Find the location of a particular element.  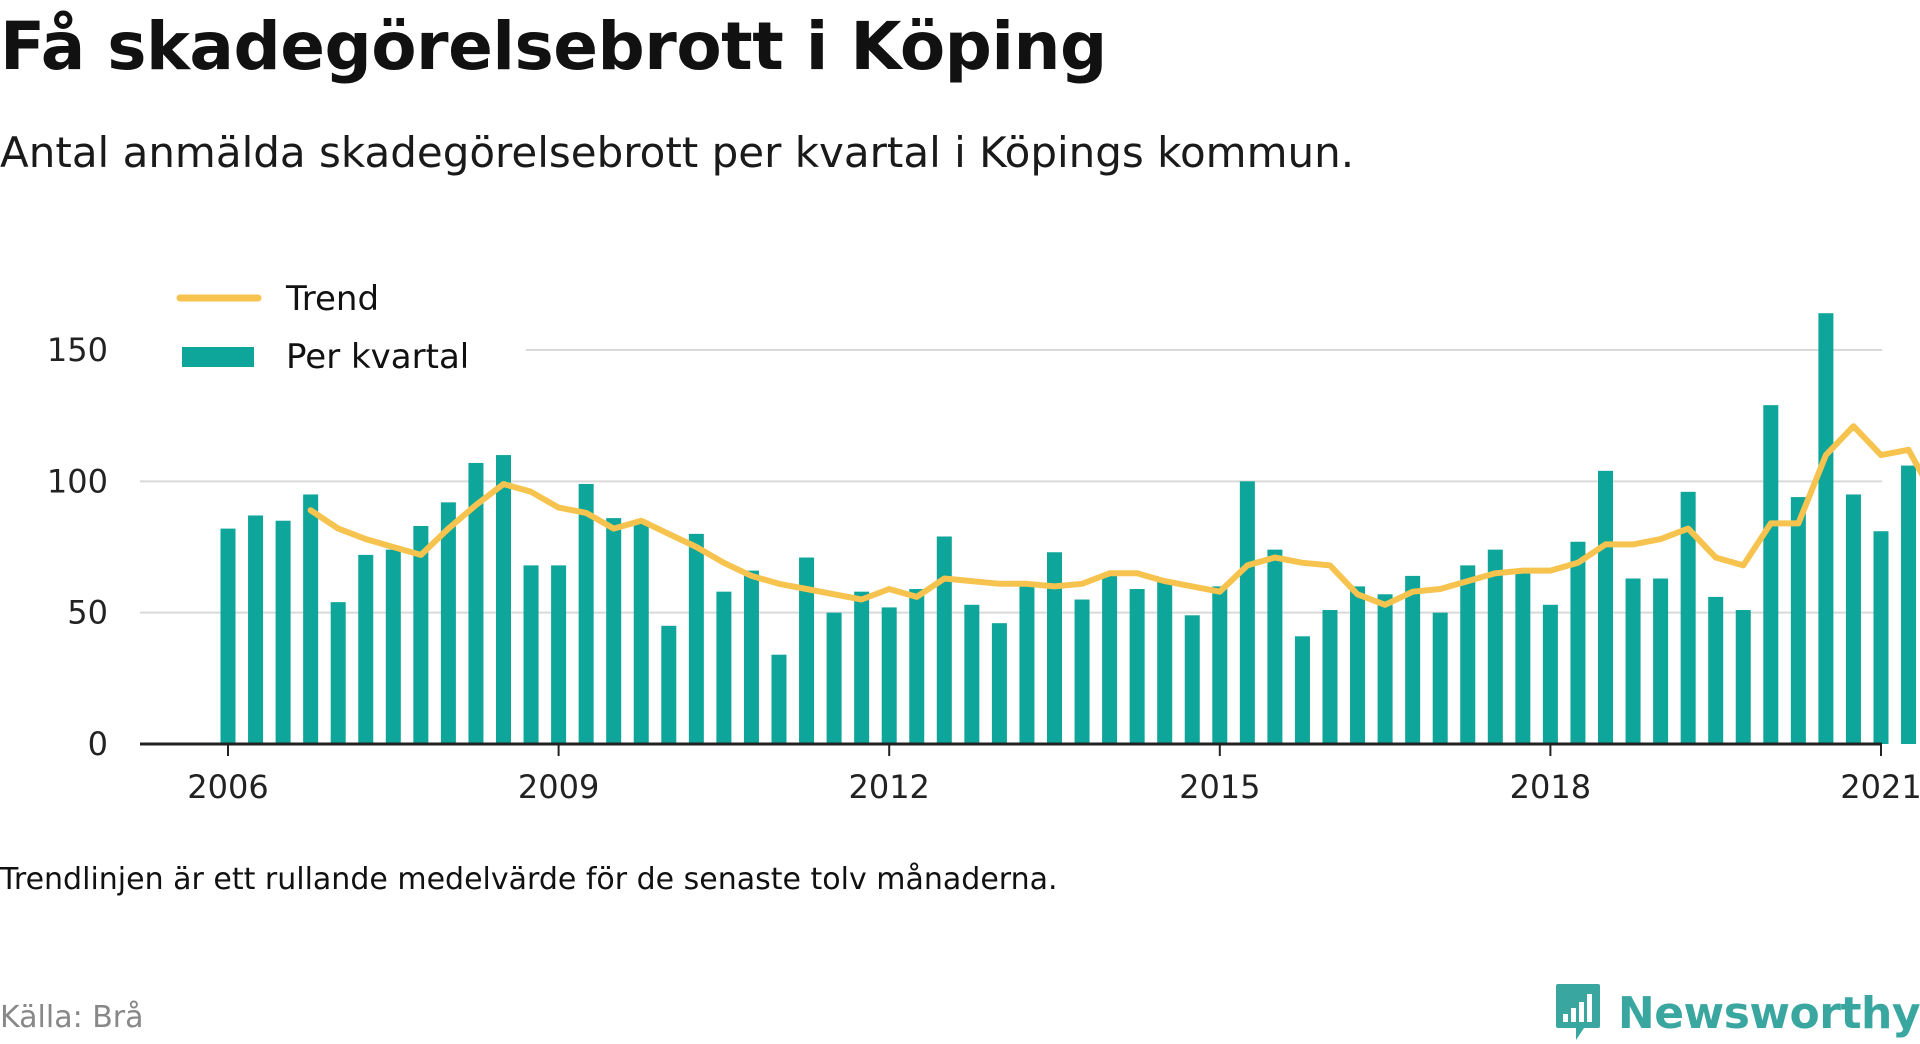

x-tick-label: 2009 is located at coordinates (558, 787).